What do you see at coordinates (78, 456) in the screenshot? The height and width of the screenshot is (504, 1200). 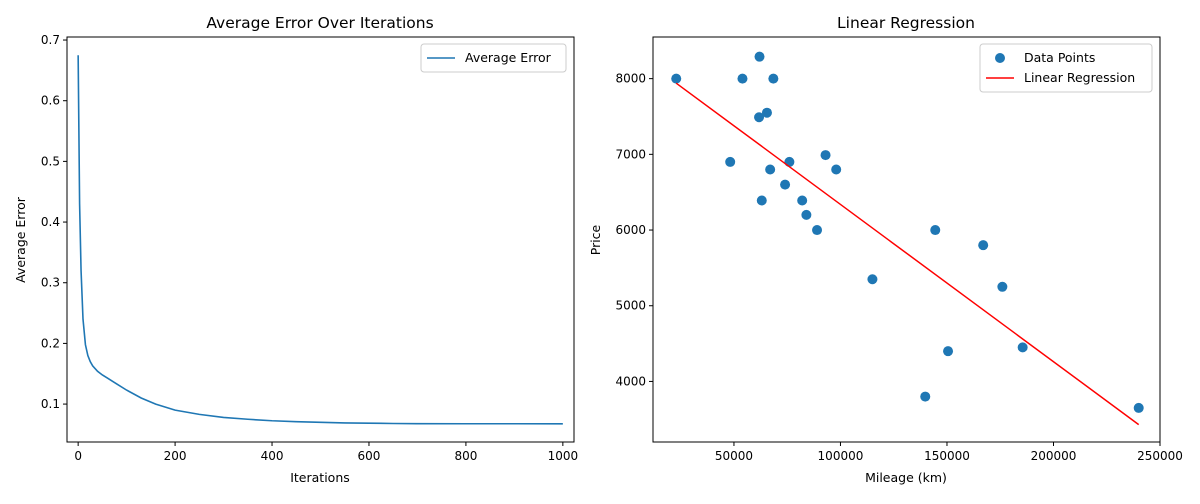 I see `x-tick-label: 0` at bounding box center [78, 456].